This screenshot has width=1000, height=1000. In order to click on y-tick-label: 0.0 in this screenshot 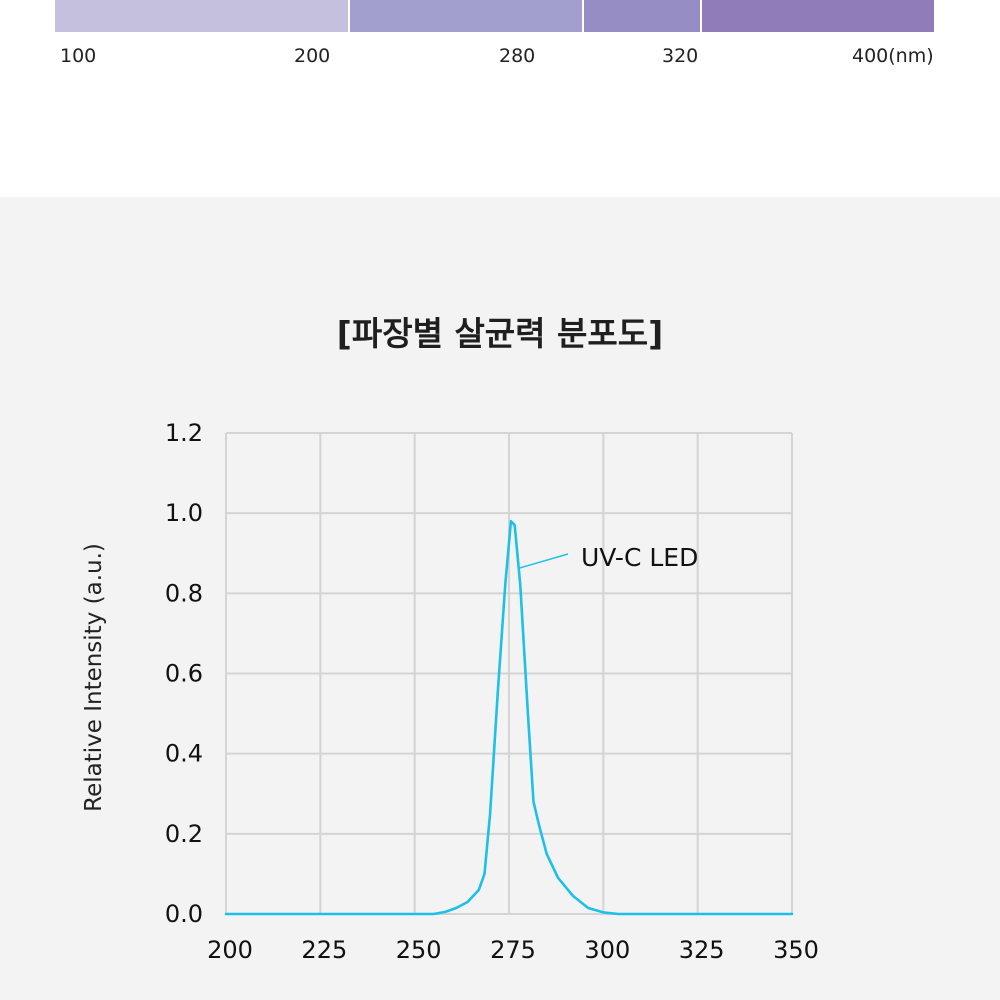, I will do `click(184, 914)`.